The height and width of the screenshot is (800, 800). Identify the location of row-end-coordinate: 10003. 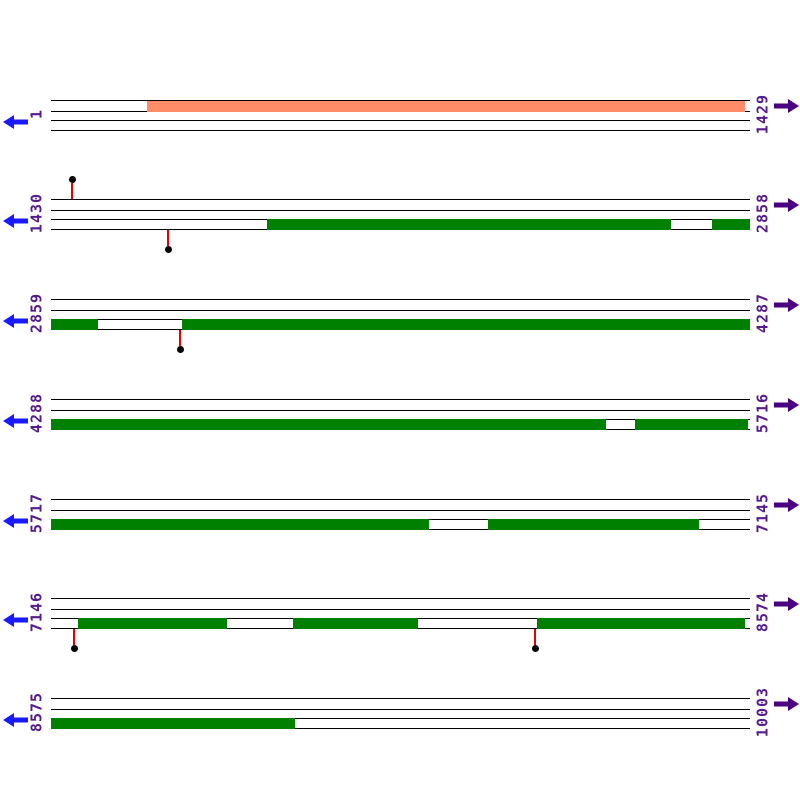
(762, 712).